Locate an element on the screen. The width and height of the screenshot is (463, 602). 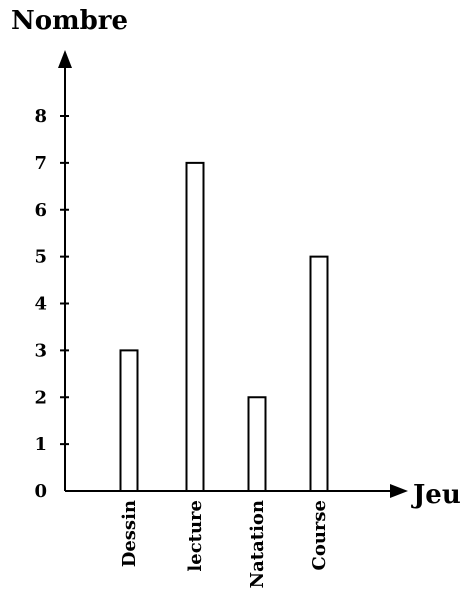
bar-lecture is located at coordinates (195, 326).